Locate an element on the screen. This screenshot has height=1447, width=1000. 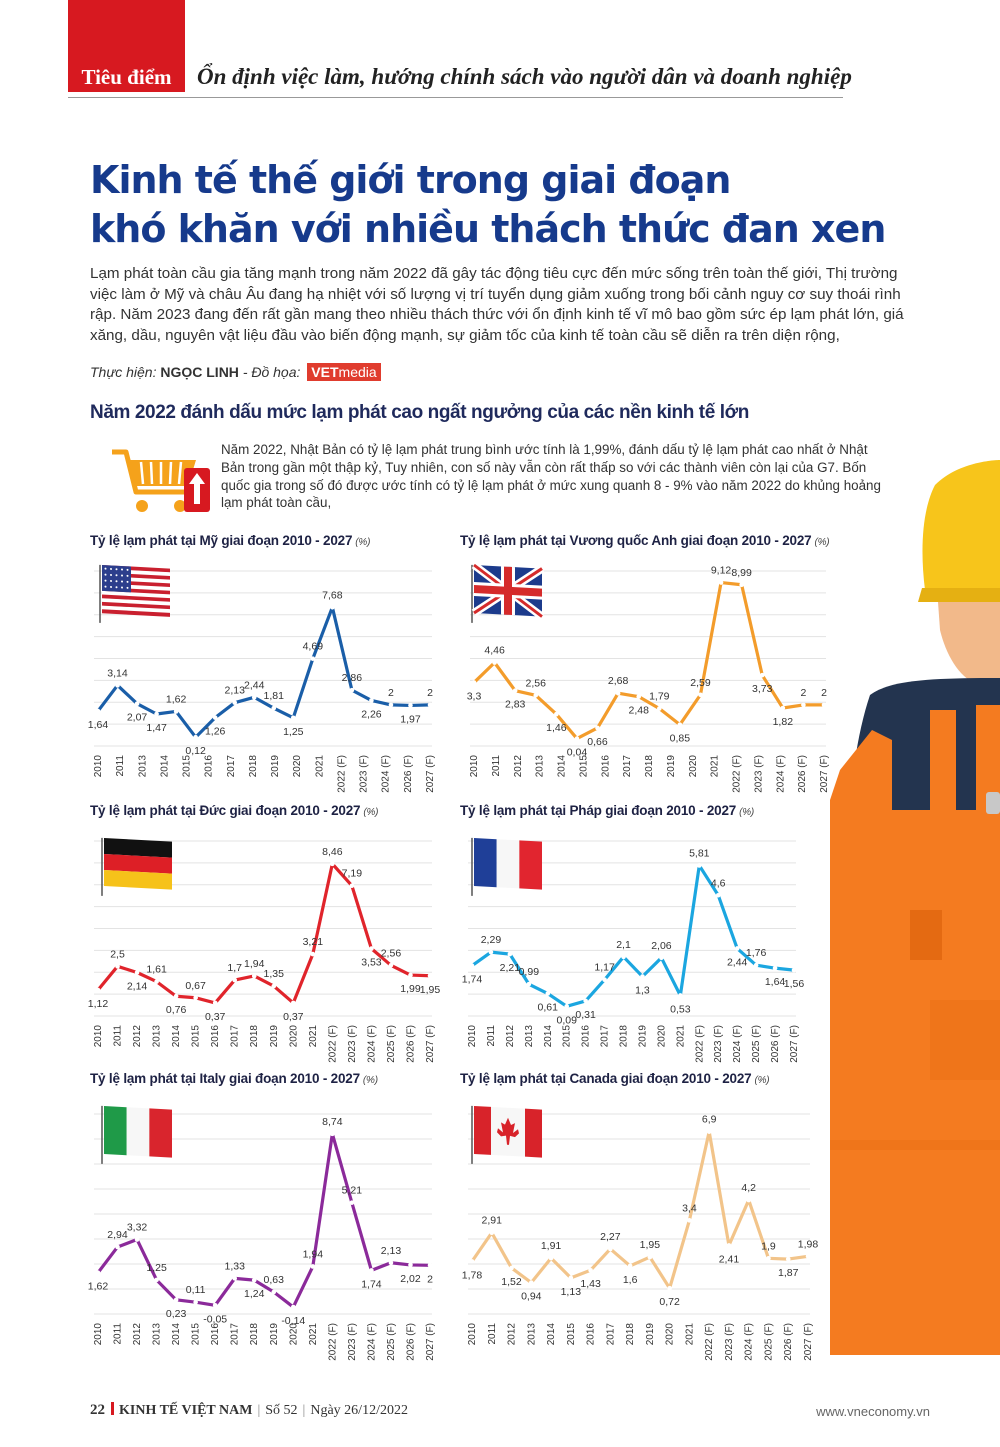
data-label: 0,72 is located at coordinates (669, 1302).